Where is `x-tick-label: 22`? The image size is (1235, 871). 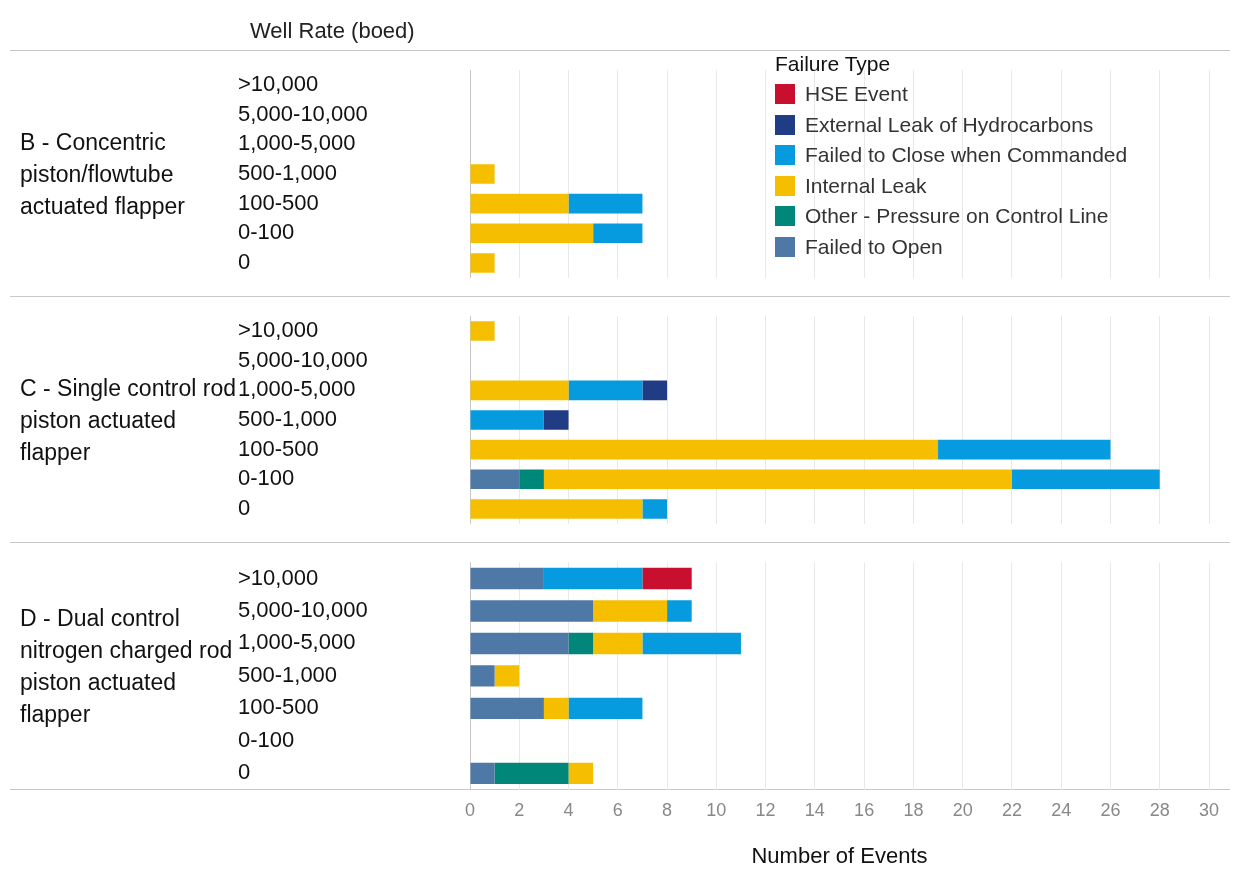 x-tick-label: 22 is located at coordinates (1011, 809).